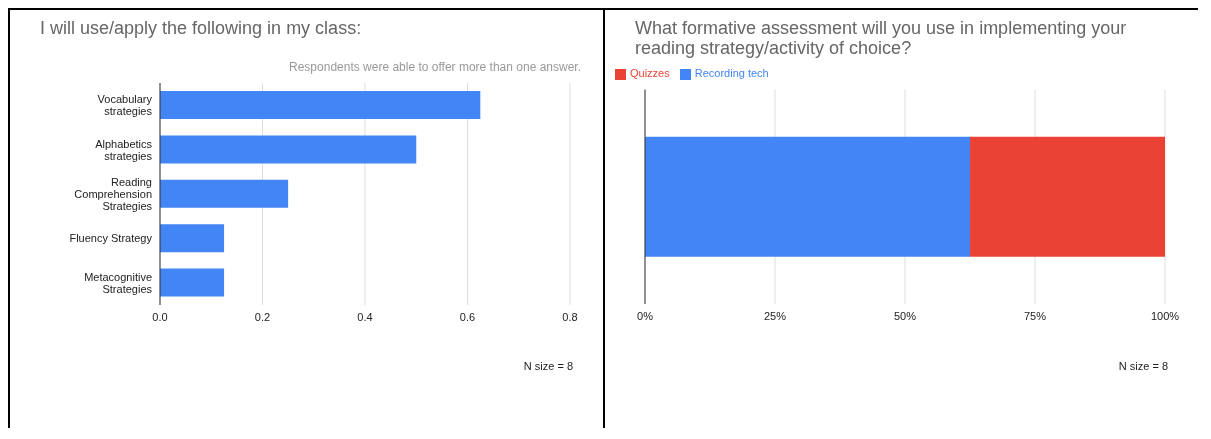 The height and width of the screenshot is (439, 1211). Describe the element at coordinates (435, 67) in the screenshot. I see `chart-subtitle: Respondents were able to offer more than one answer.` at that location.